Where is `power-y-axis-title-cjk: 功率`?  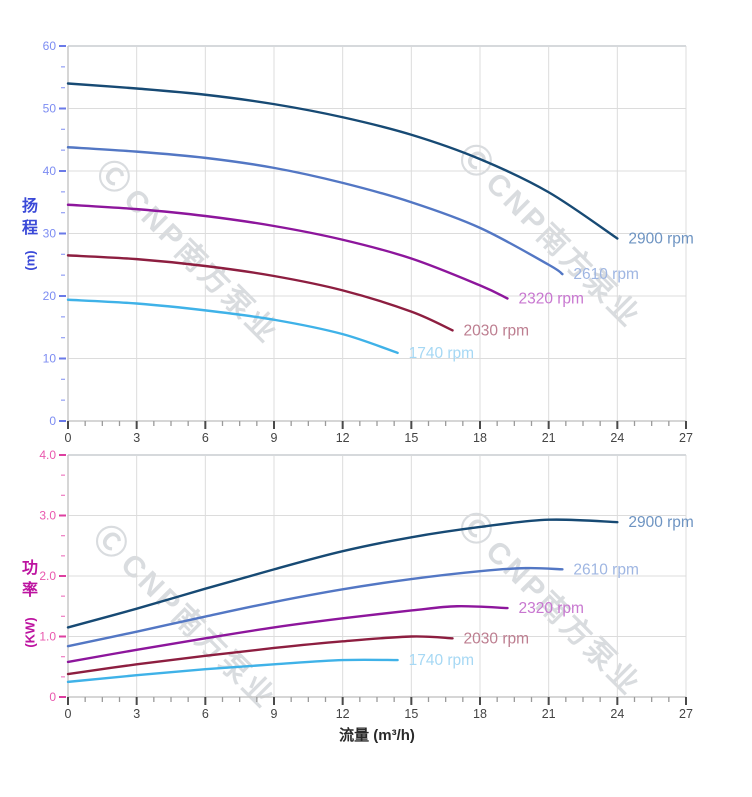 power-y-axis-title-cjk: 功率 is located at coordinates (29, 580).